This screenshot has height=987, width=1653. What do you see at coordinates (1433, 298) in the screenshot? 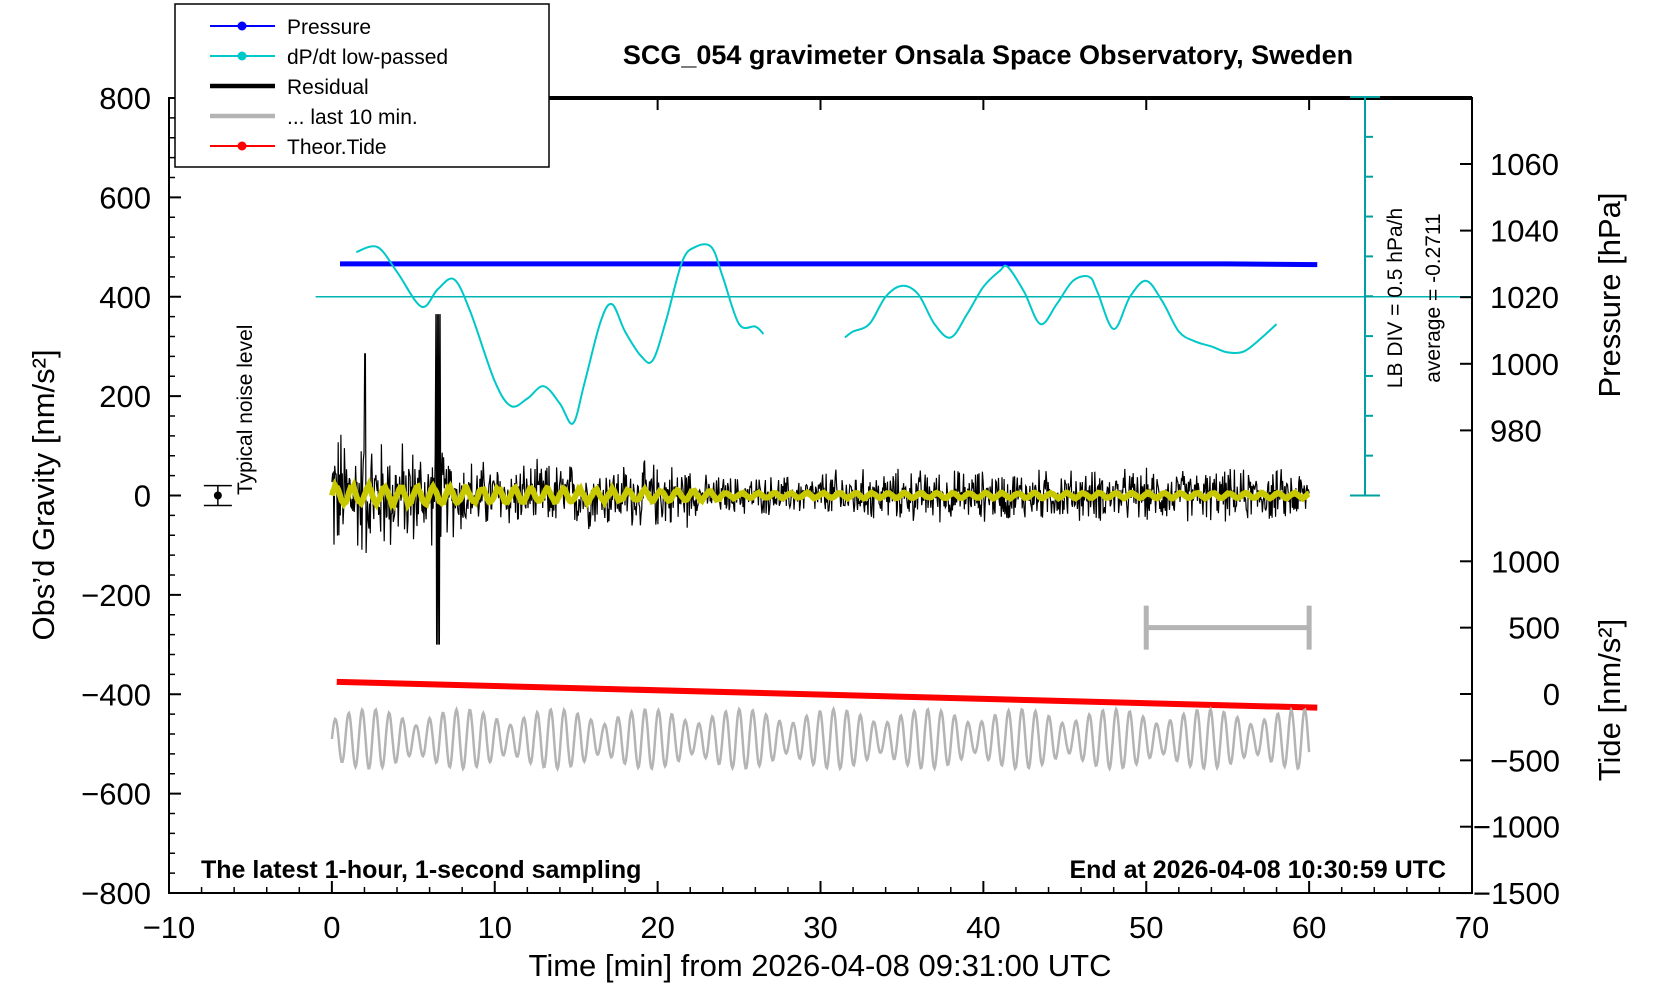
I see `average-label: average = -0.2711` at bounding box center [1433, 298].